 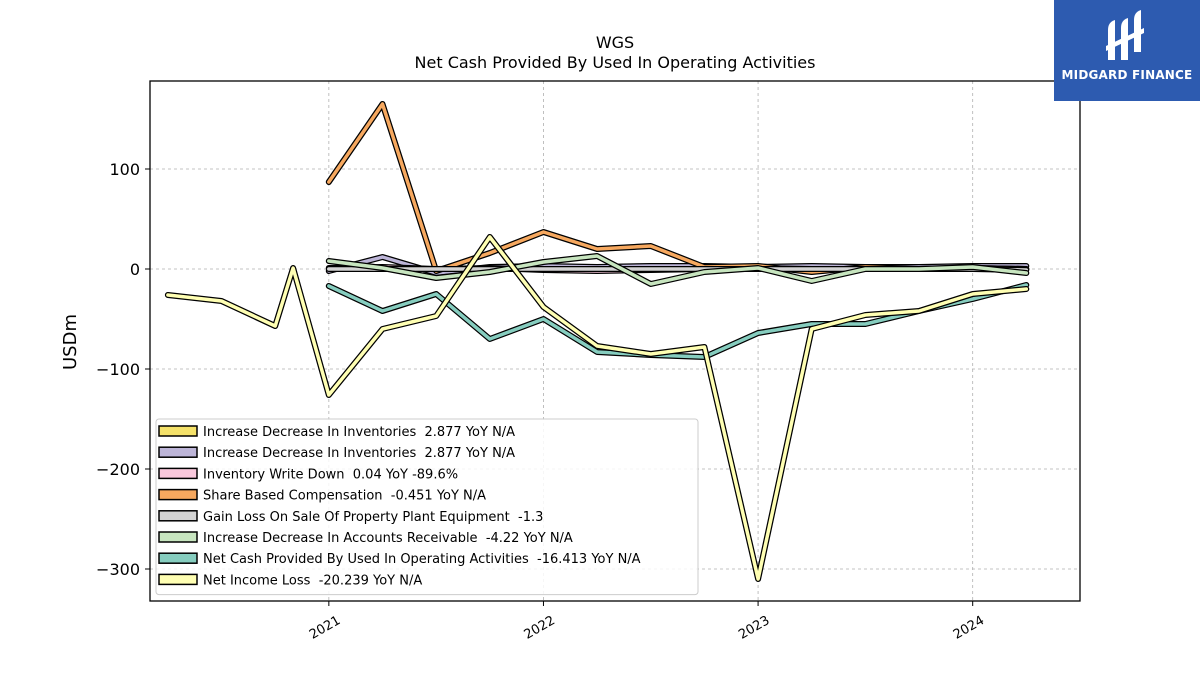 I want to click on x-tick-label: 2023, so click(x=754, y=628).